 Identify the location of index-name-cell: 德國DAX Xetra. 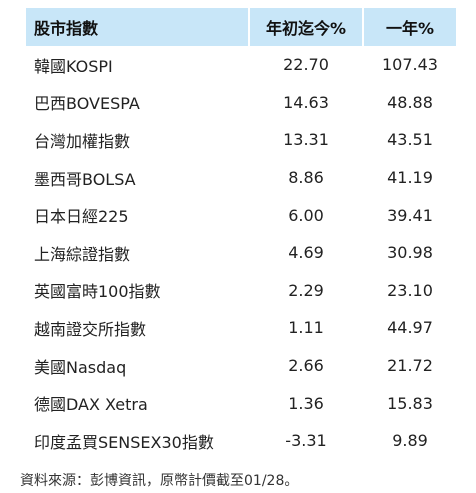
(91, 405).